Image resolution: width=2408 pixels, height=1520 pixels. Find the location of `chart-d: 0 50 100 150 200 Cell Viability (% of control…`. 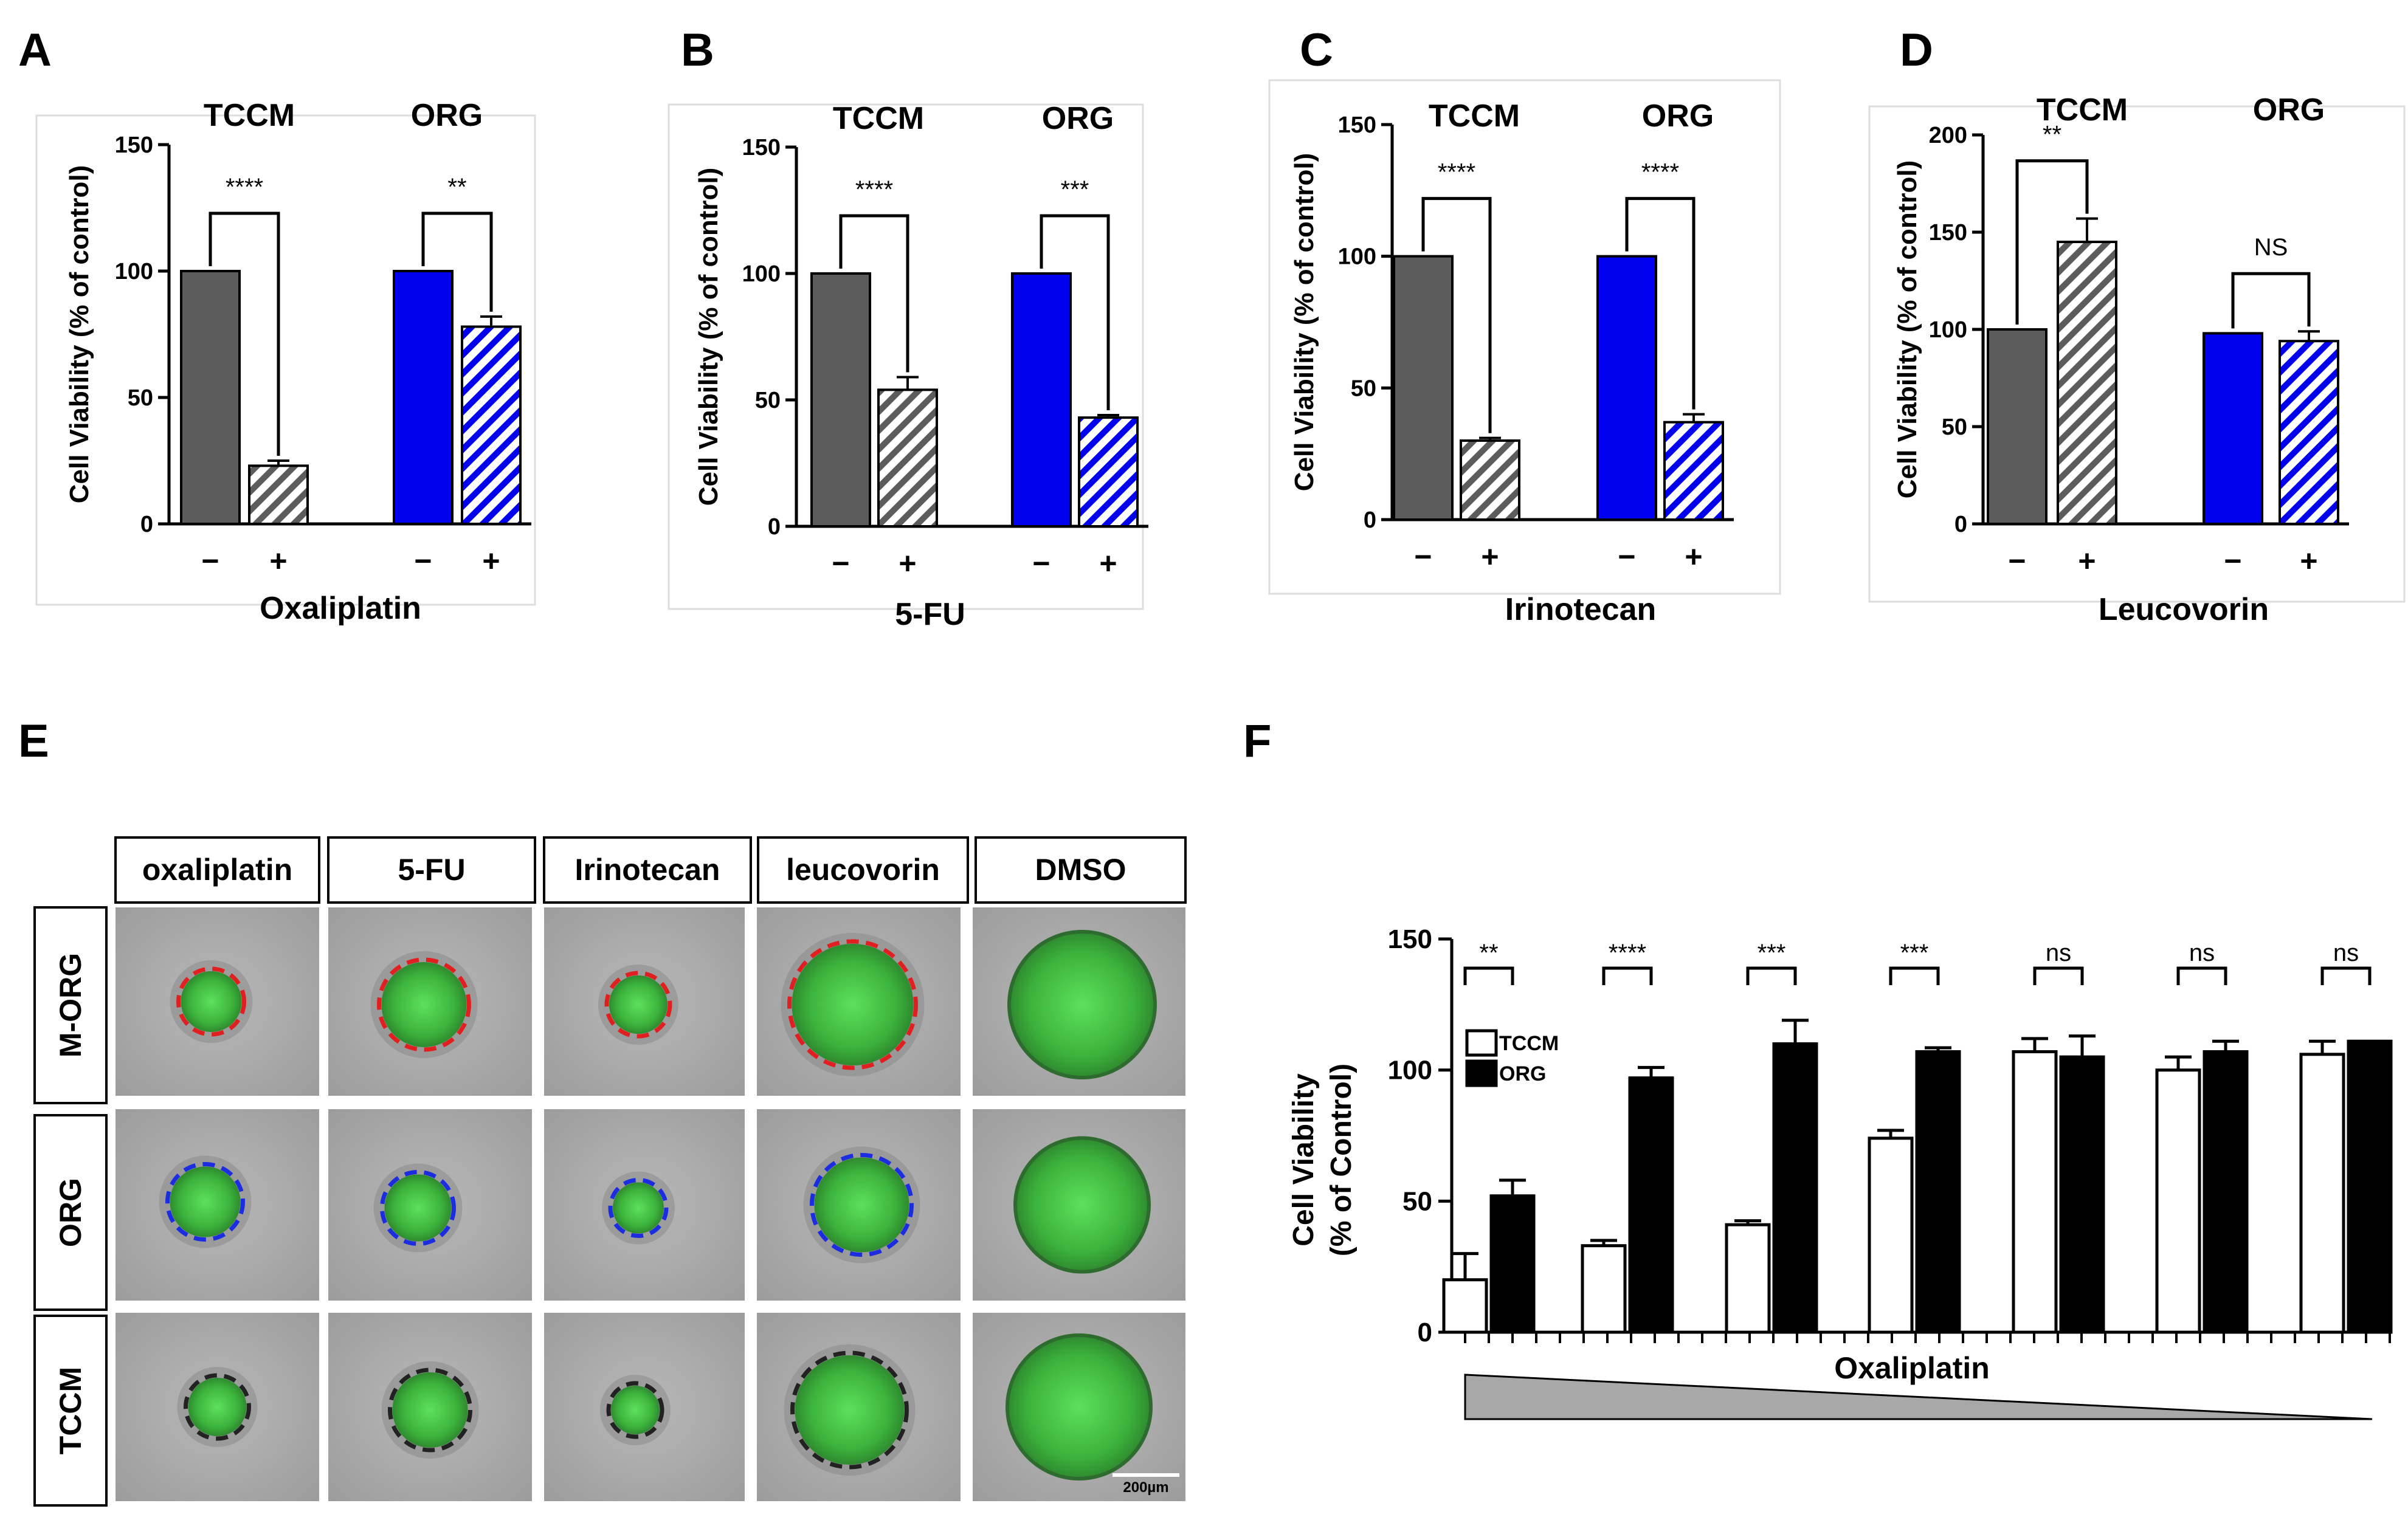

chart-d: 0 50 100 150 200 Cell Viability (% of control… is located at coordinates (2120, 360).